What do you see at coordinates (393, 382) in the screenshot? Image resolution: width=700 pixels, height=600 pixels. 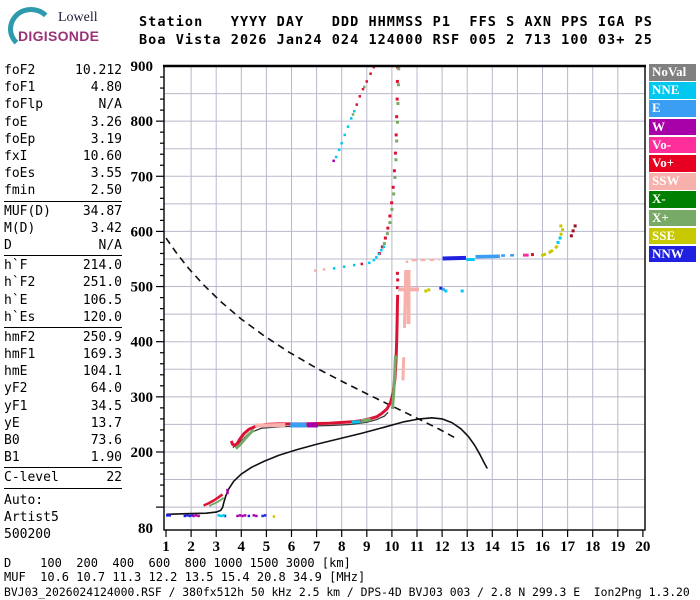 I see `rise-green` at bounding box center [393, 382].